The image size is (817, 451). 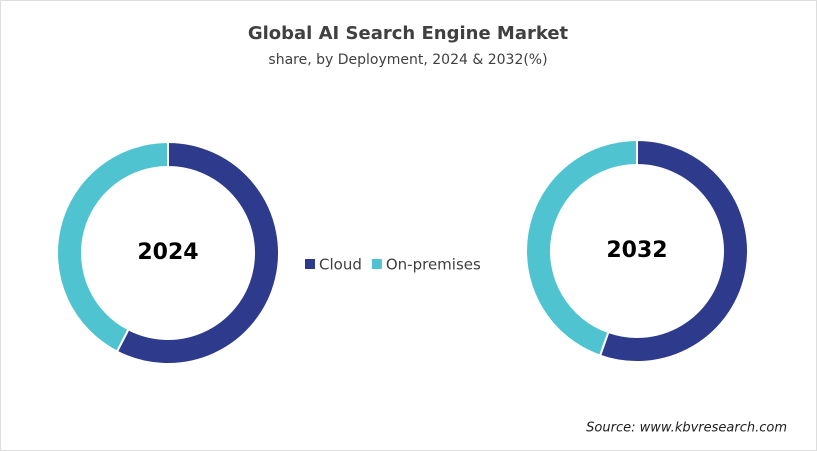 What do you see at coordinates (686, 428) in the screenshot?
I see `source: Source: www.kbvresearch.com` at bounding box center [686, 428].